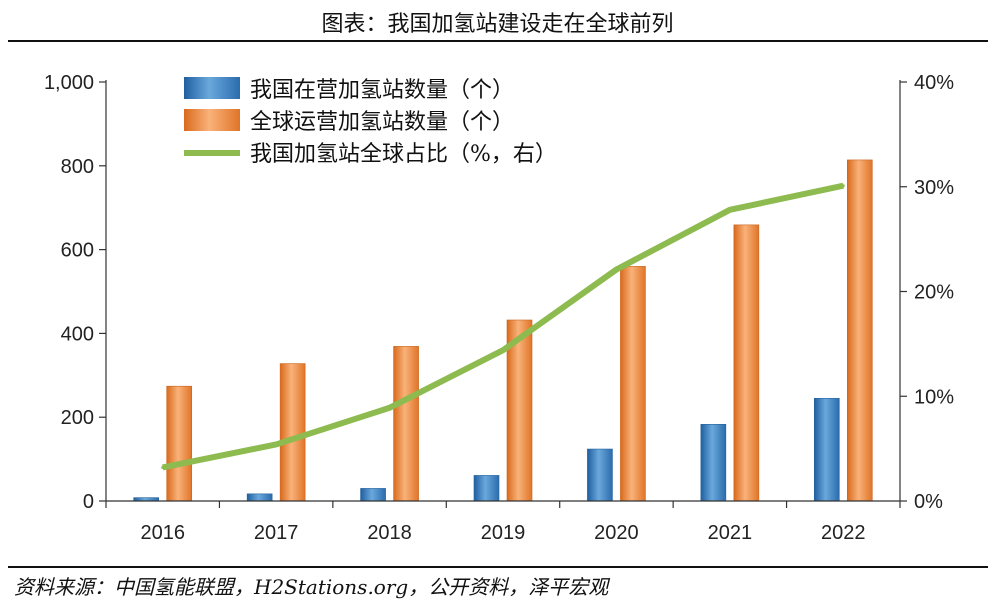  What do you see at coordinates (389, 533) in the screenshot?
I see `x-tick-label-2018: 2018` at bounding box center [389, 533].